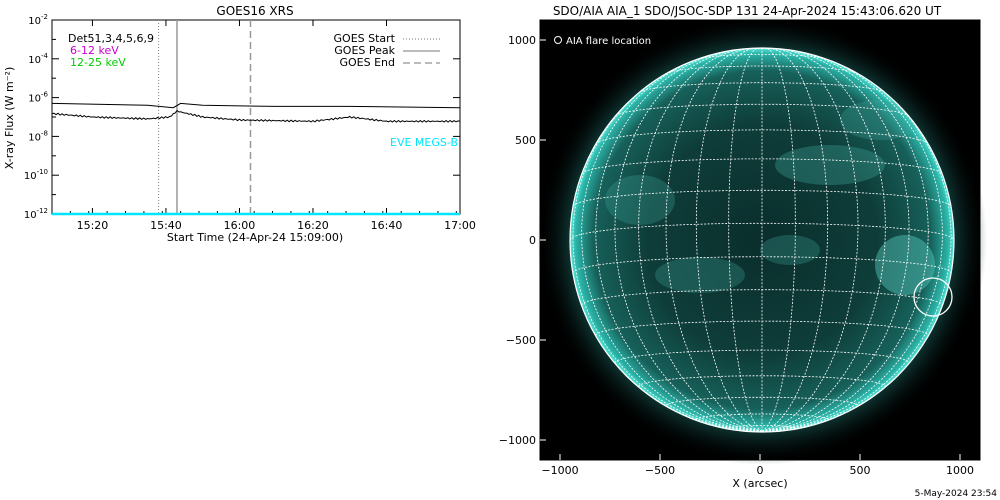 This screenshot has height=500, width=1000. I want to click on x-tick-label: 15:40, so click(166, 225).